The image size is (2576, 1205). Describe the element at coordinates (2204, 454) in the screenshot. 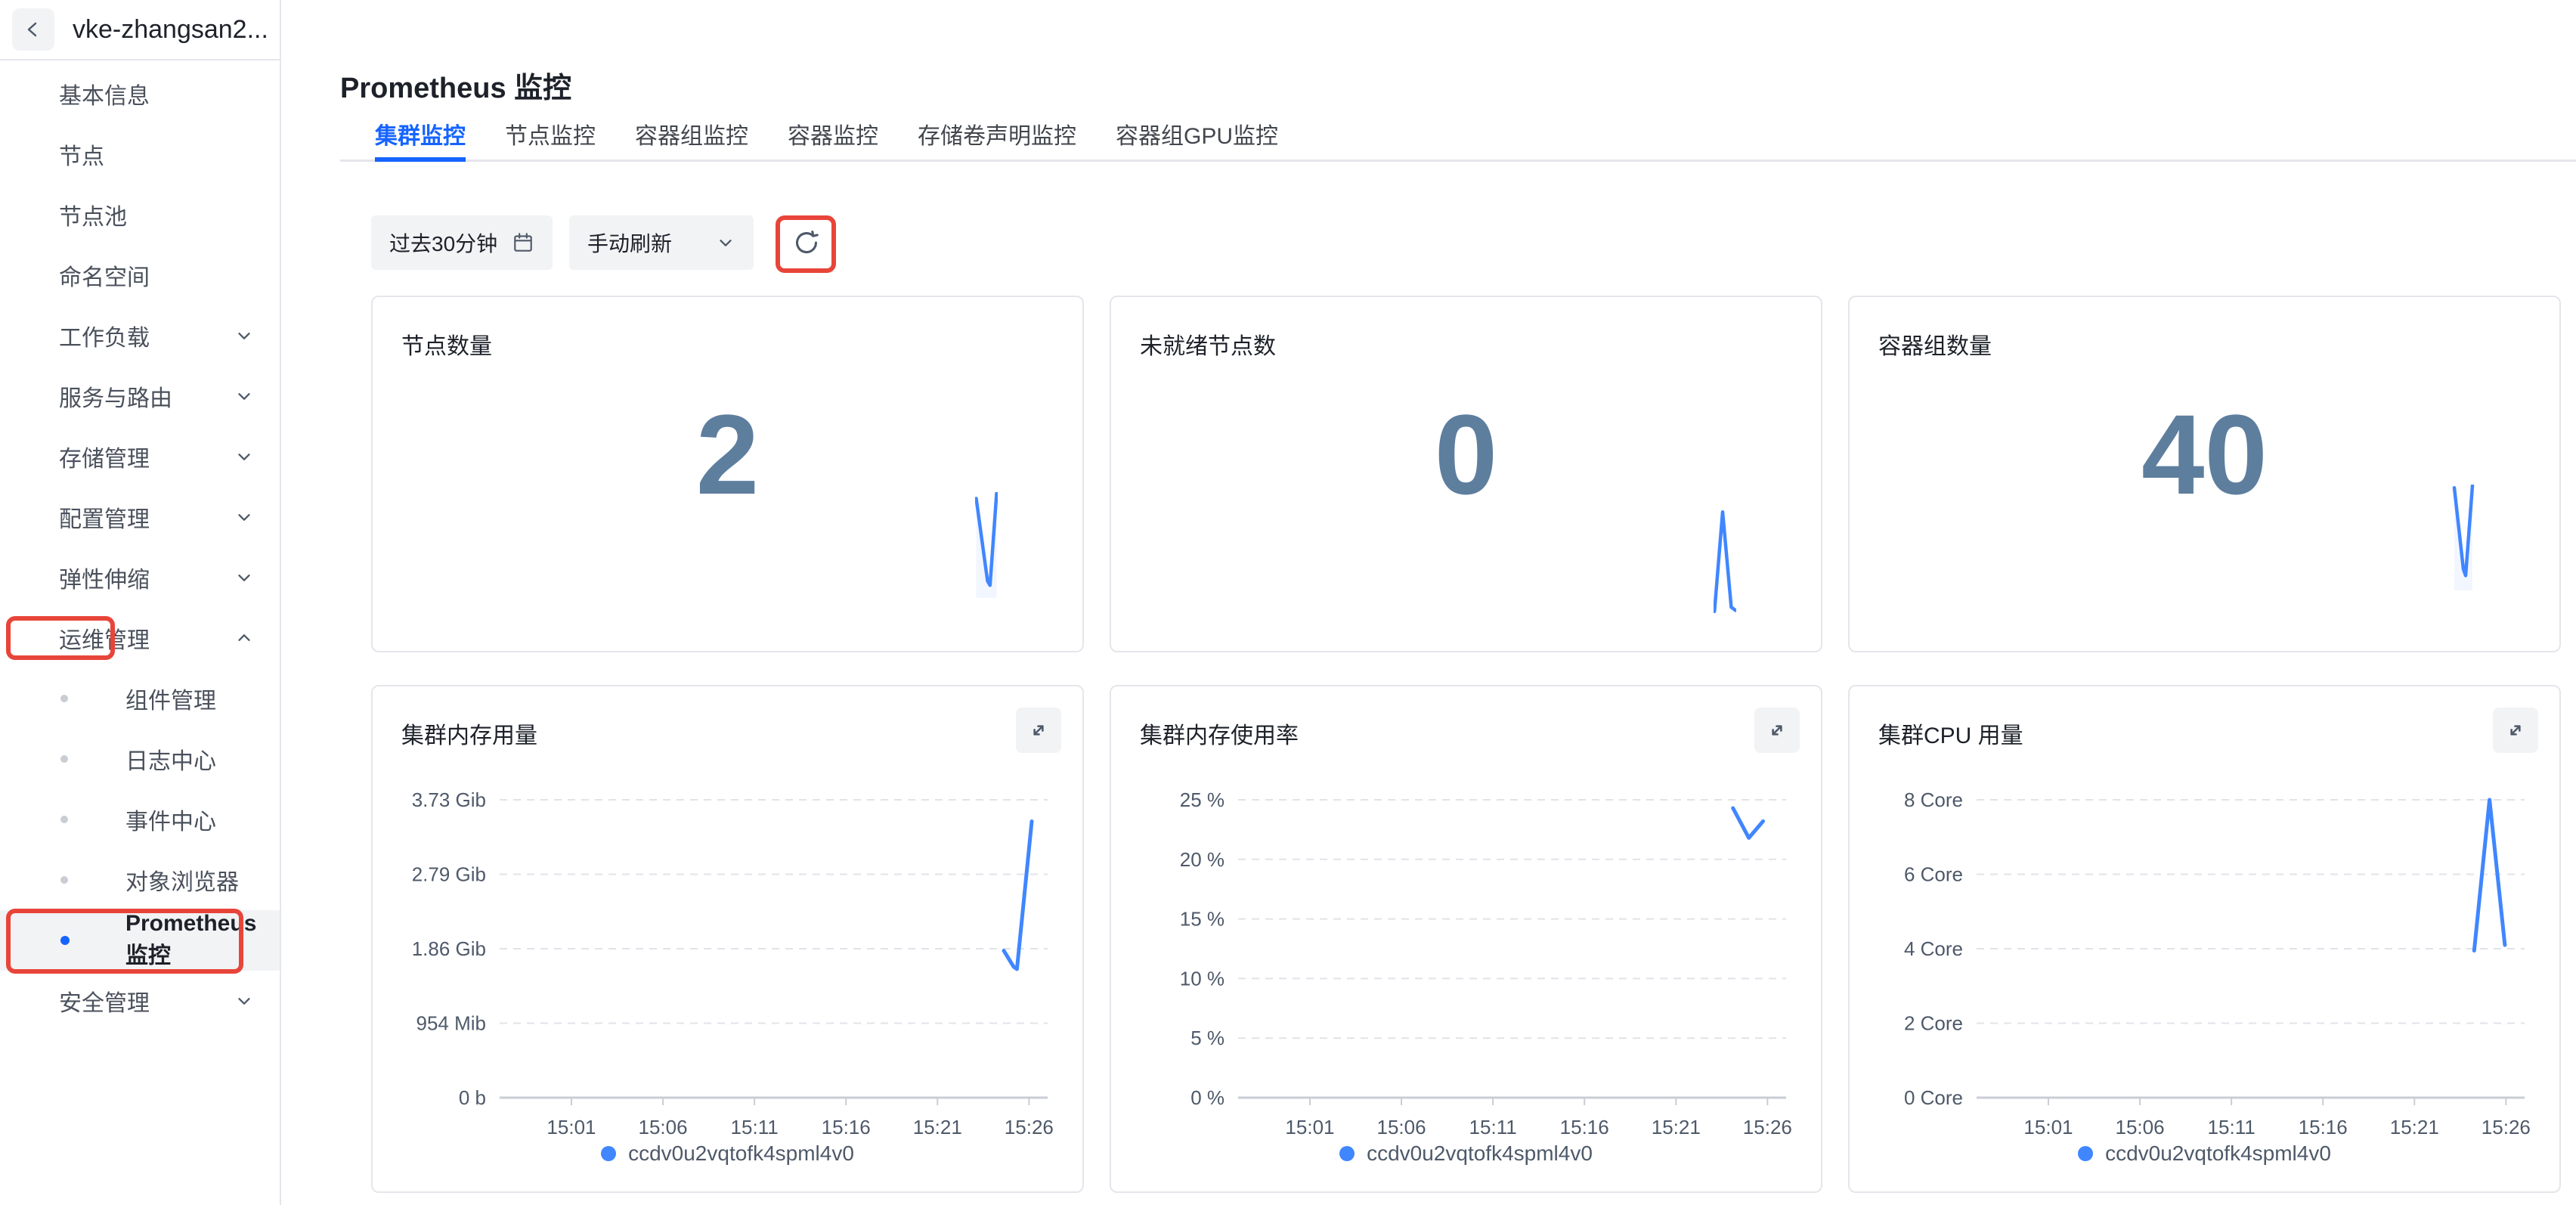

I see `pod-count-value: 40` at that location.